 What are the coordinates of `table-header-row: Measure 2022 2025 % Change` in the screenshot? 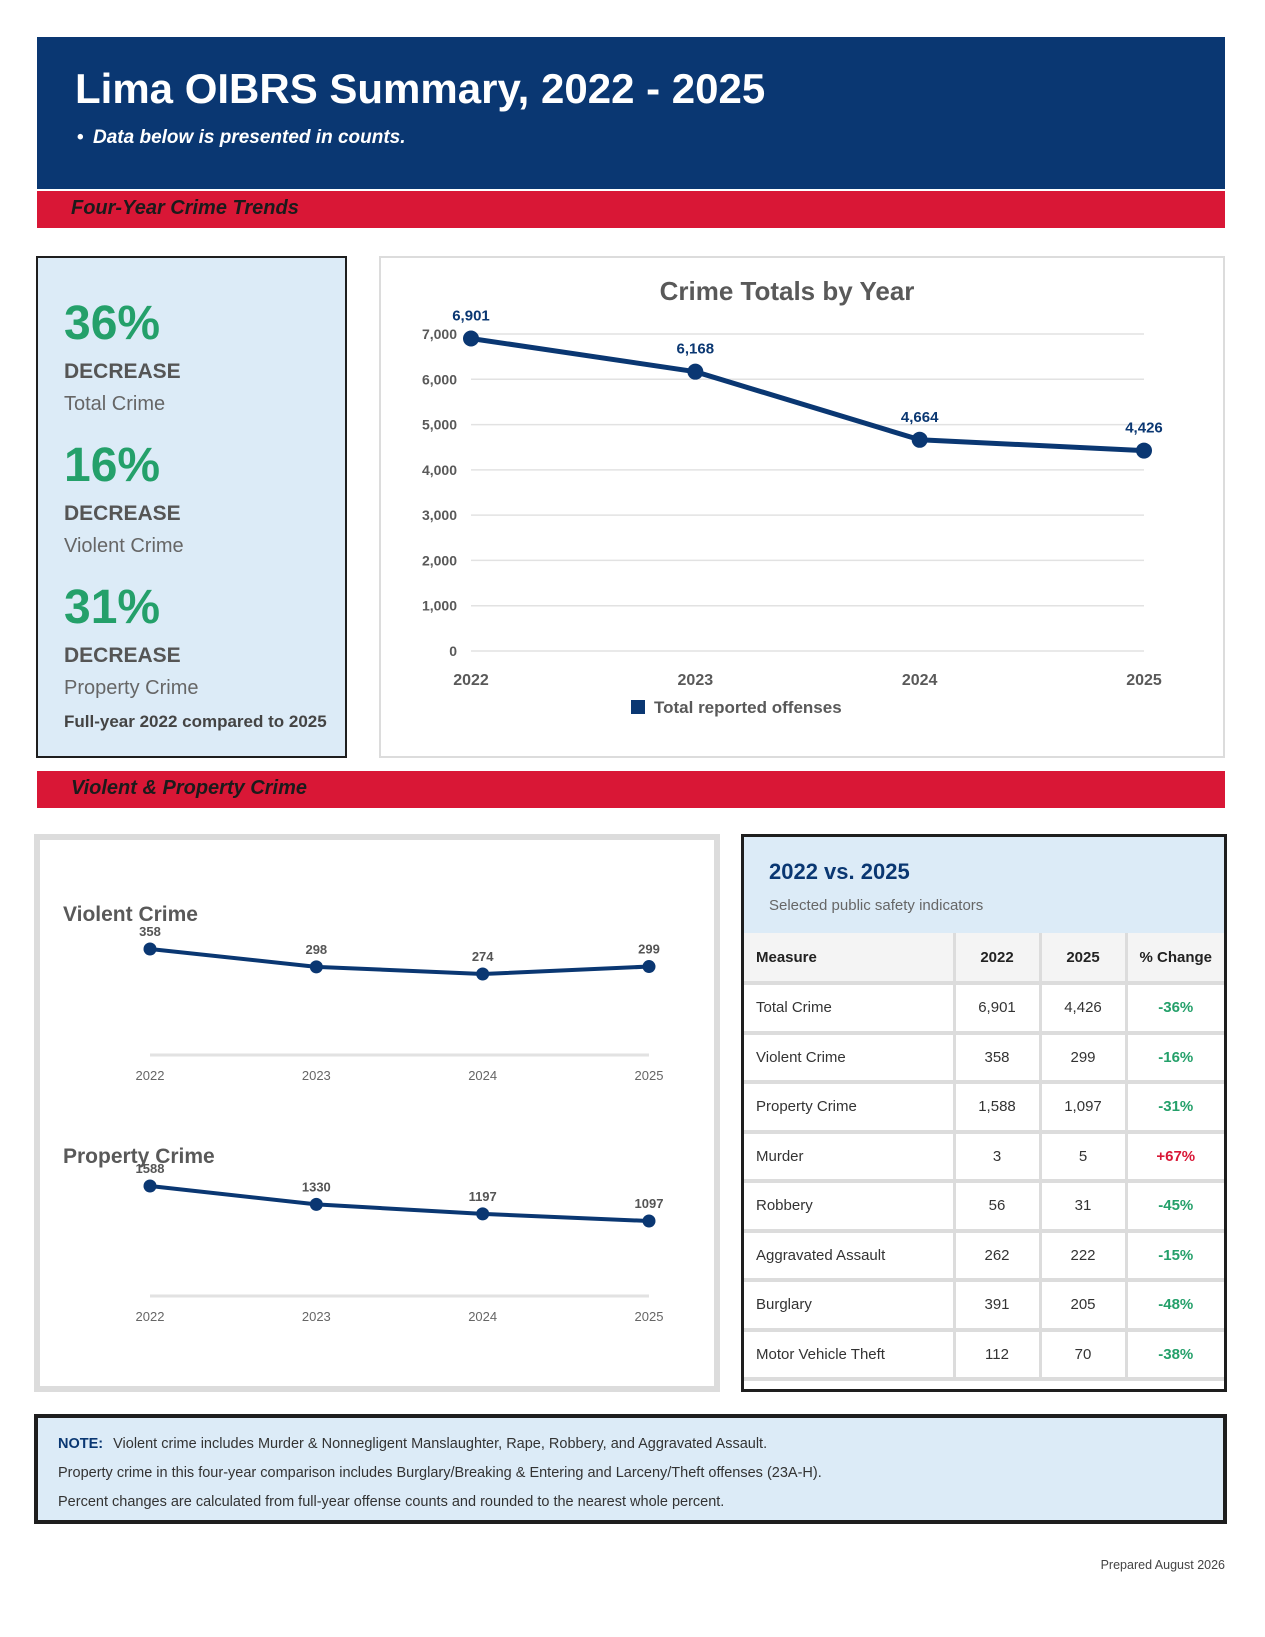 It's located at (984, 959).